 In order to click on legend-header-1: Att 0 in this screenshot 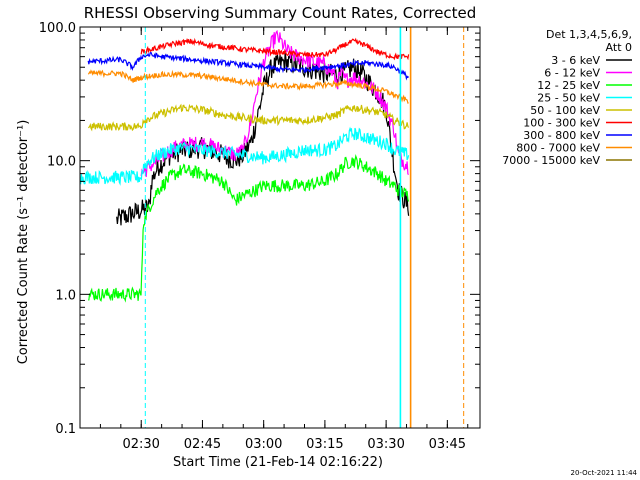, I will do `click(619, 47)`.